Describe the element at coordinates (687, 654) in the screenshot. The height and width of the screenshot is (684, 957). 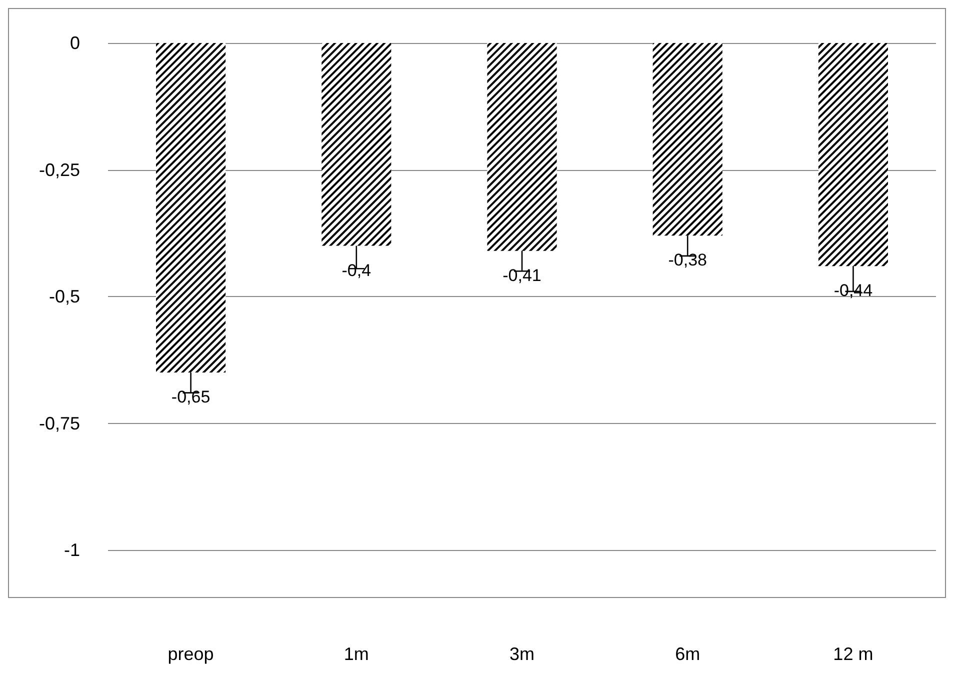
I see `x-tick-label: 6m` at that location.